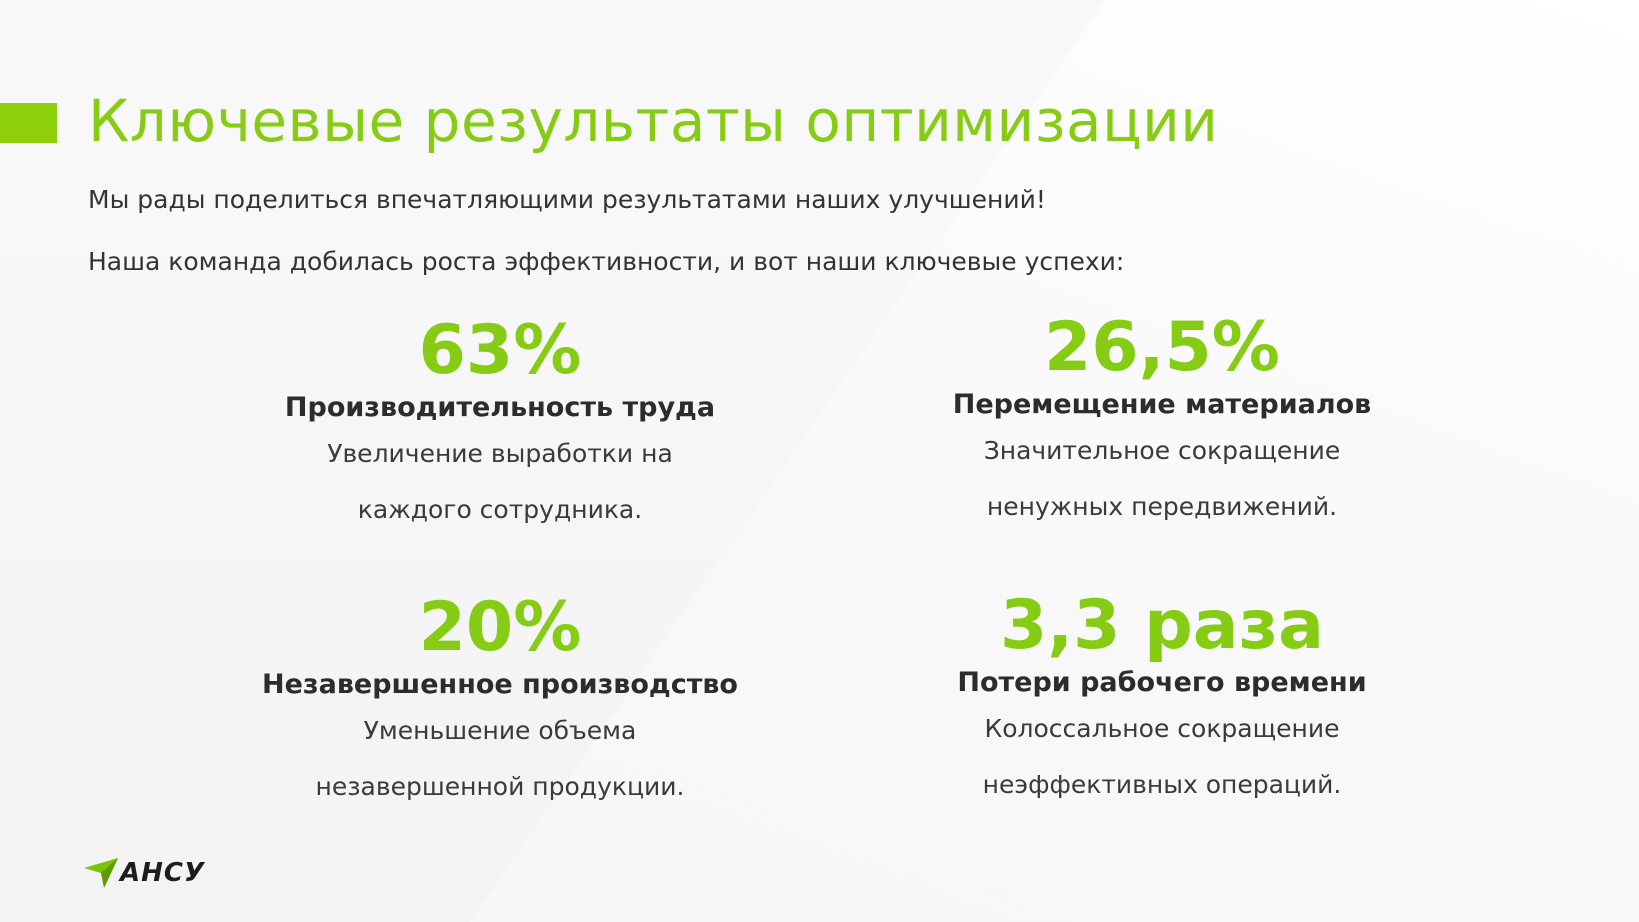 This screenshot has height=922, width=1639. I want to click on title-accent-bar, so click(28, 123).